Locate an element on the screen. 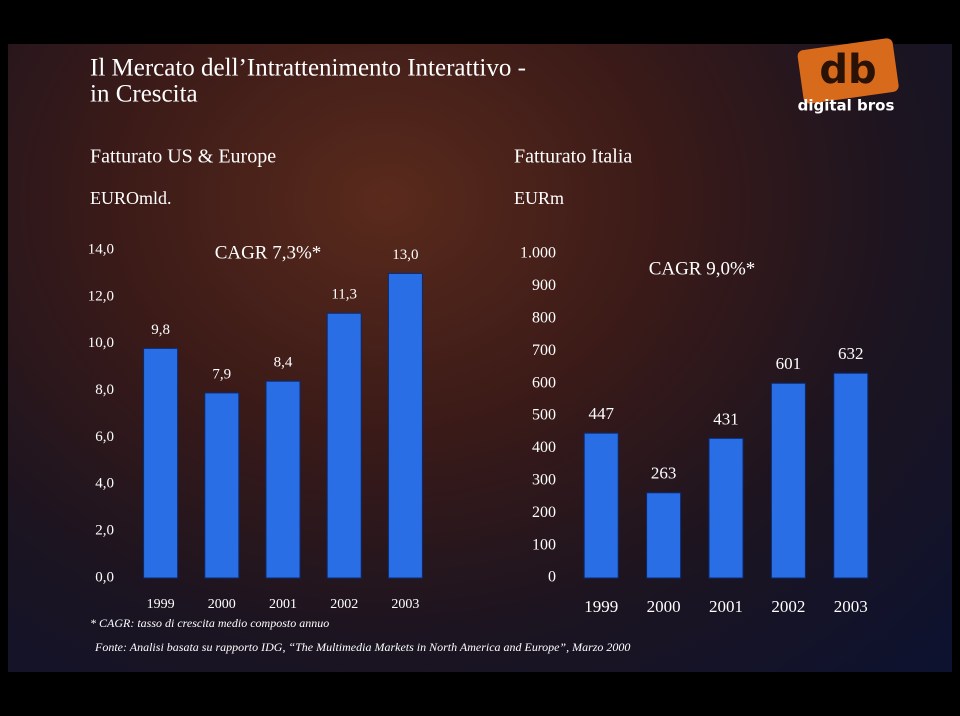 The height and width of the screenshot is (716, 960). y-tick-label: 2,0 is located at coordinates (104, 531).